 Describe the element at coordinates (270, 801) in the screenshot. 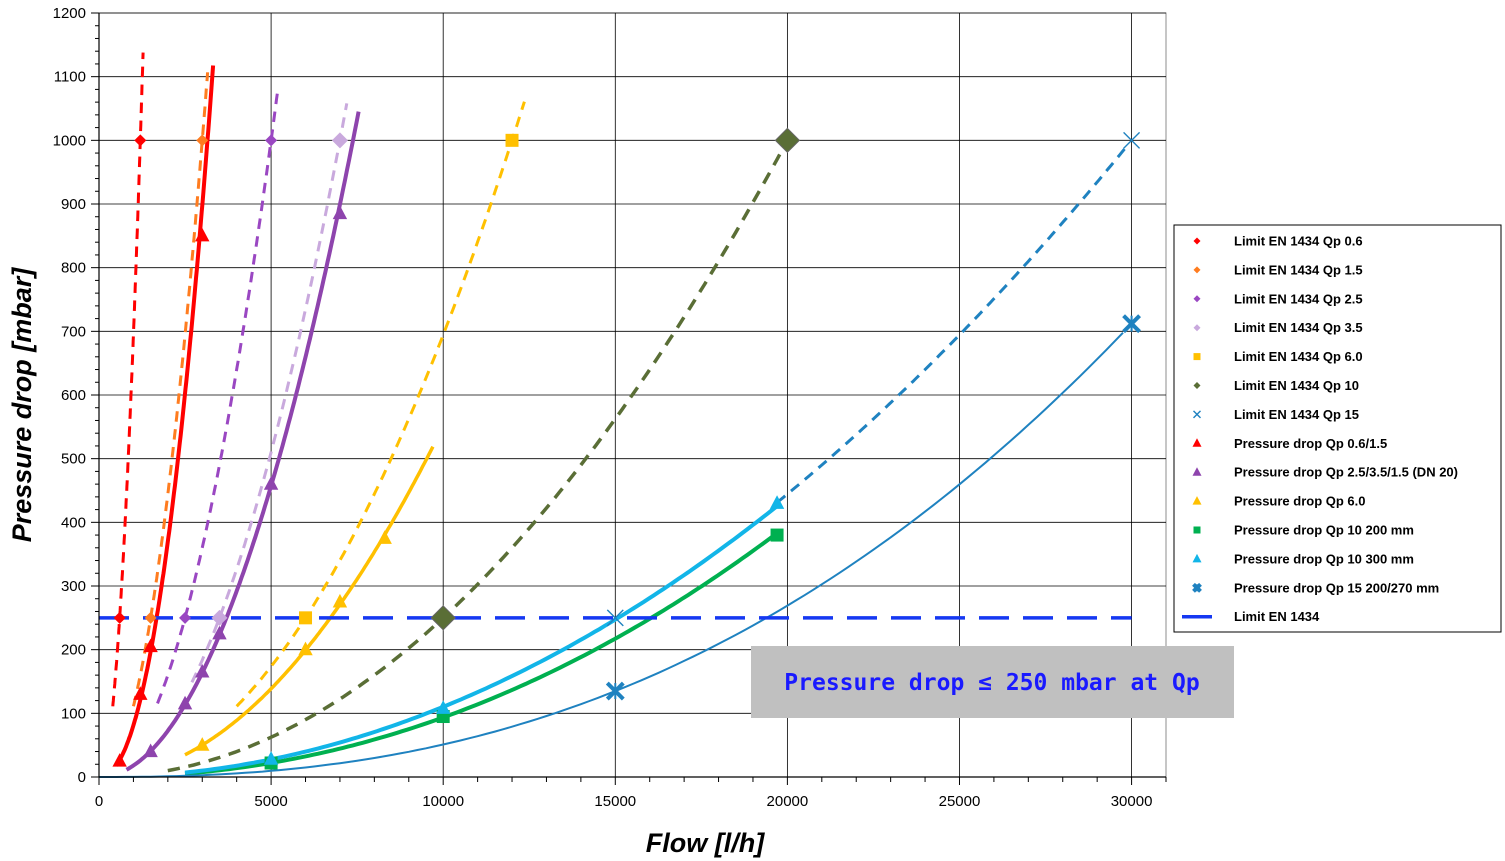

I see `x-tick-label: 5000` at that location.